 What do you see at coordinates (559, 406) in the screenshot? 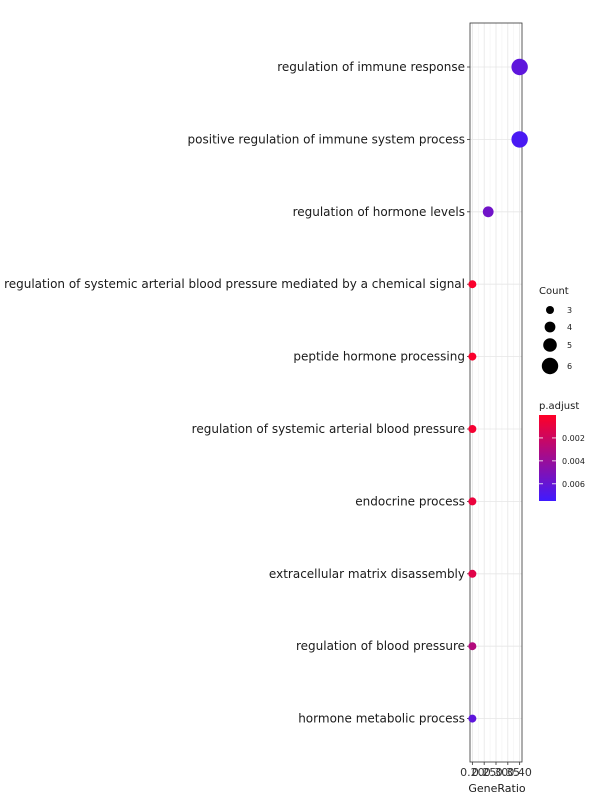
I see `padjust-legend-title: p.adjust` at bounding box center [559, 406].